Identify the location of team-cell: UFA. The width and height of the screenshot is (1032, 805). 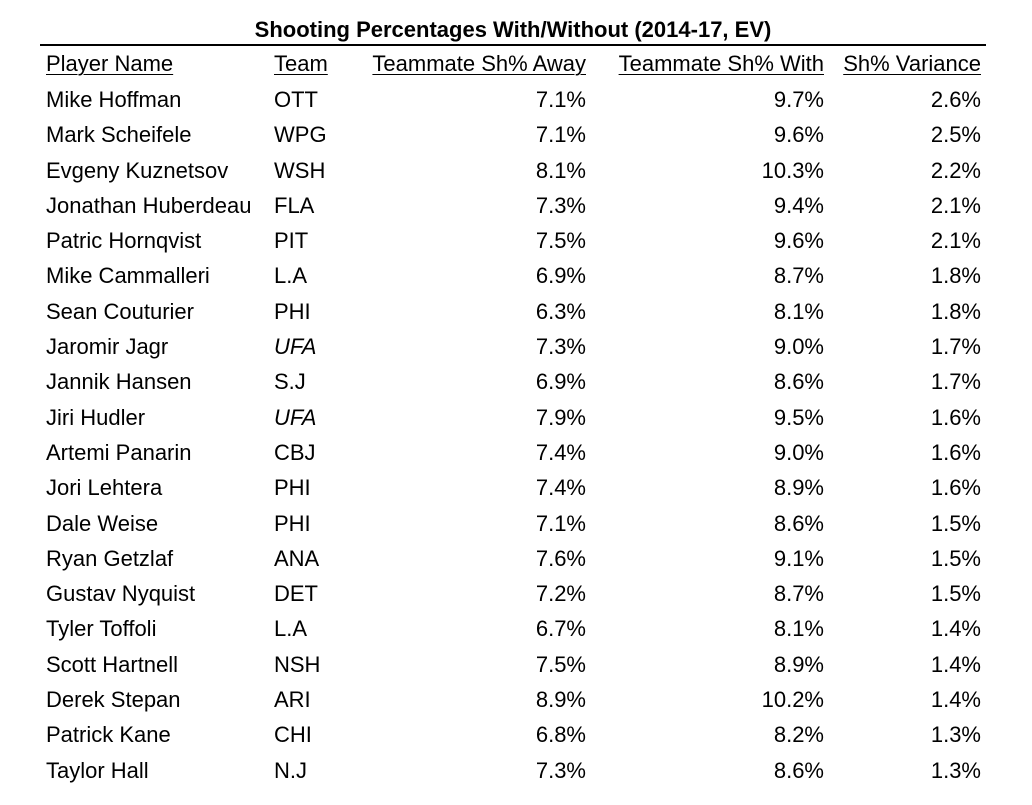
(295, 347).